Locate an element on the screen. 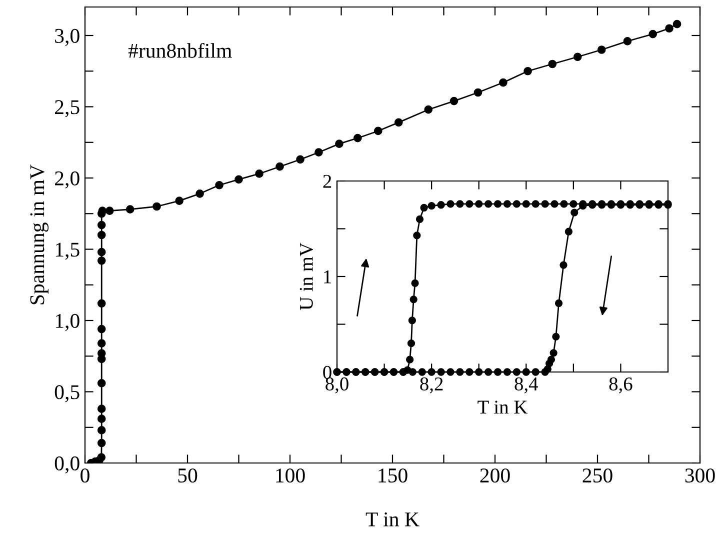  x-tick-label: 8,4 is located at coordinates (526, 385).